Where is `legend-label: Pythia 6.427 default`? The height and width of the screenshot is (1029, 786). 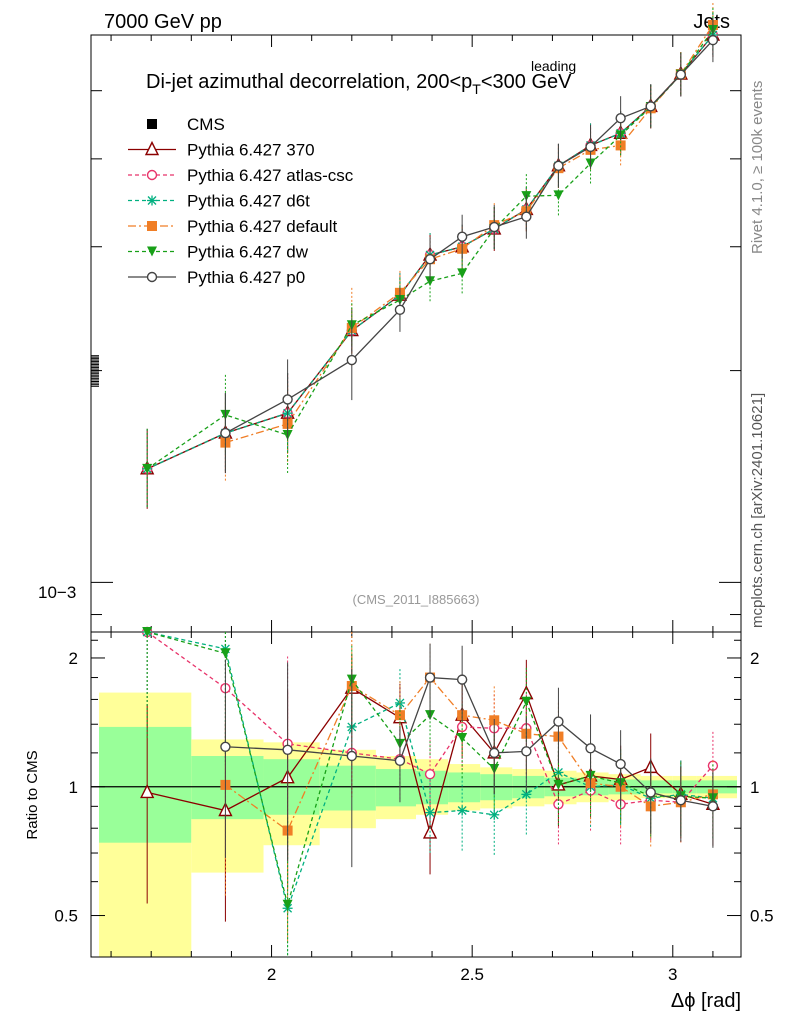 legend-label: Pythia 6.427 default is located at coordinates (262, 226).